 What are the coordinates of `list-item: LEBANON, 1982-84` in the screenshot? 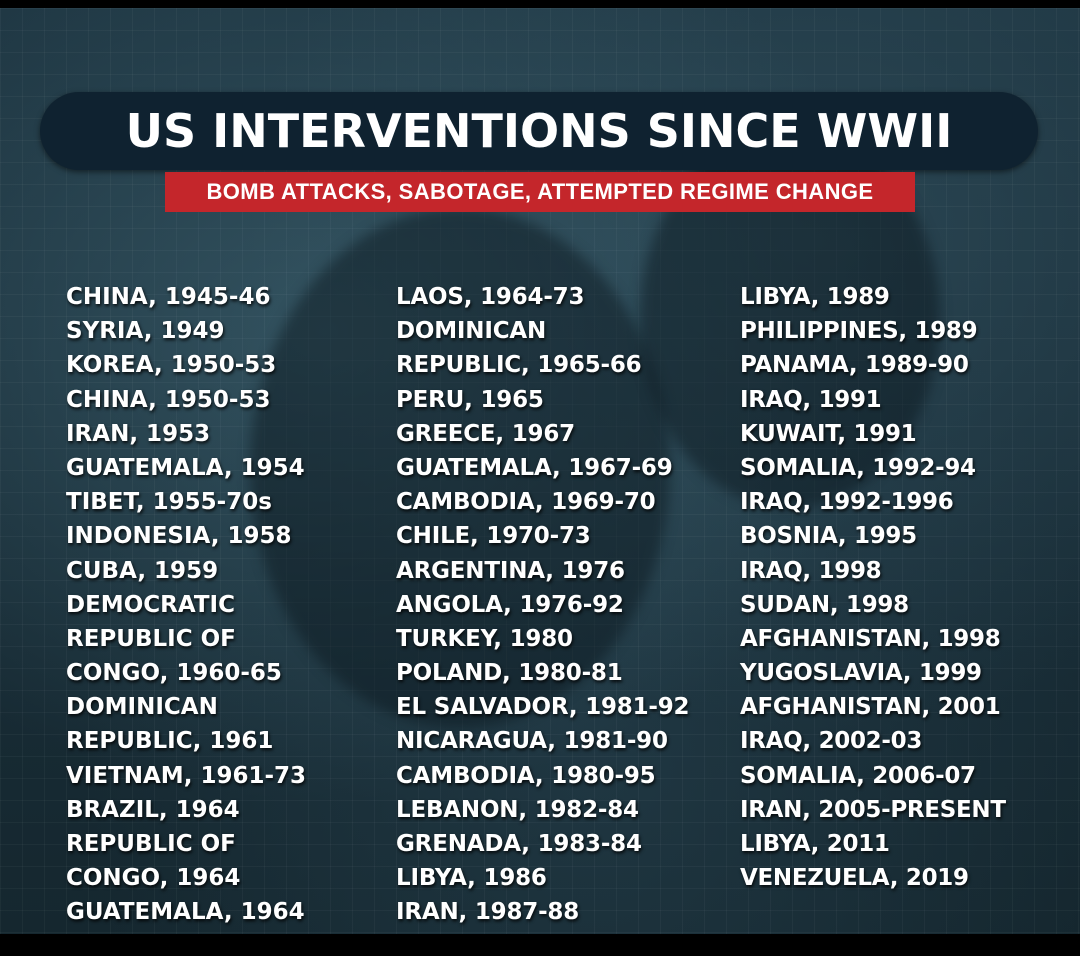 It's located at (517, 809).